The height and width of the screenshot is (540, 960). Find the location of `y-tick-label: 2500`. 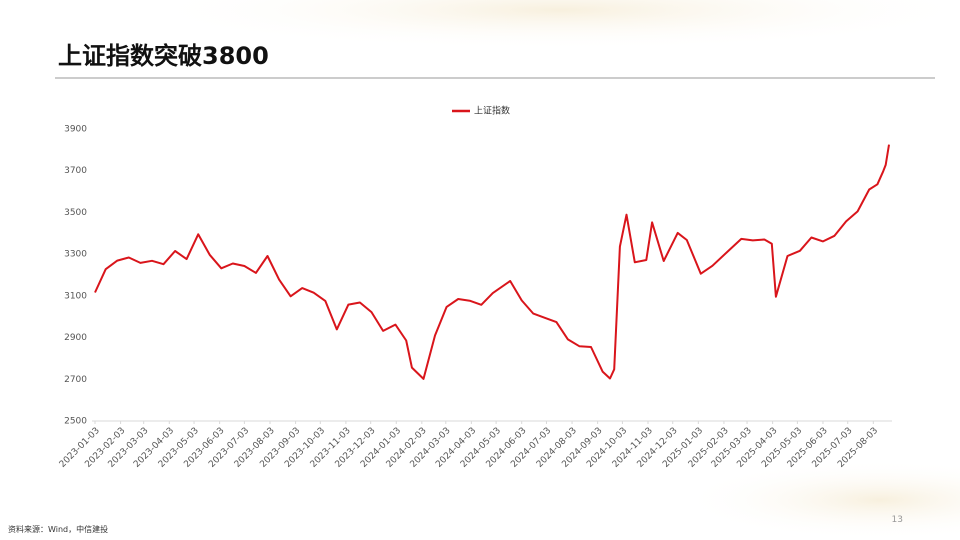

y-tick-label: 2500 is located at coordinates (75, 422).